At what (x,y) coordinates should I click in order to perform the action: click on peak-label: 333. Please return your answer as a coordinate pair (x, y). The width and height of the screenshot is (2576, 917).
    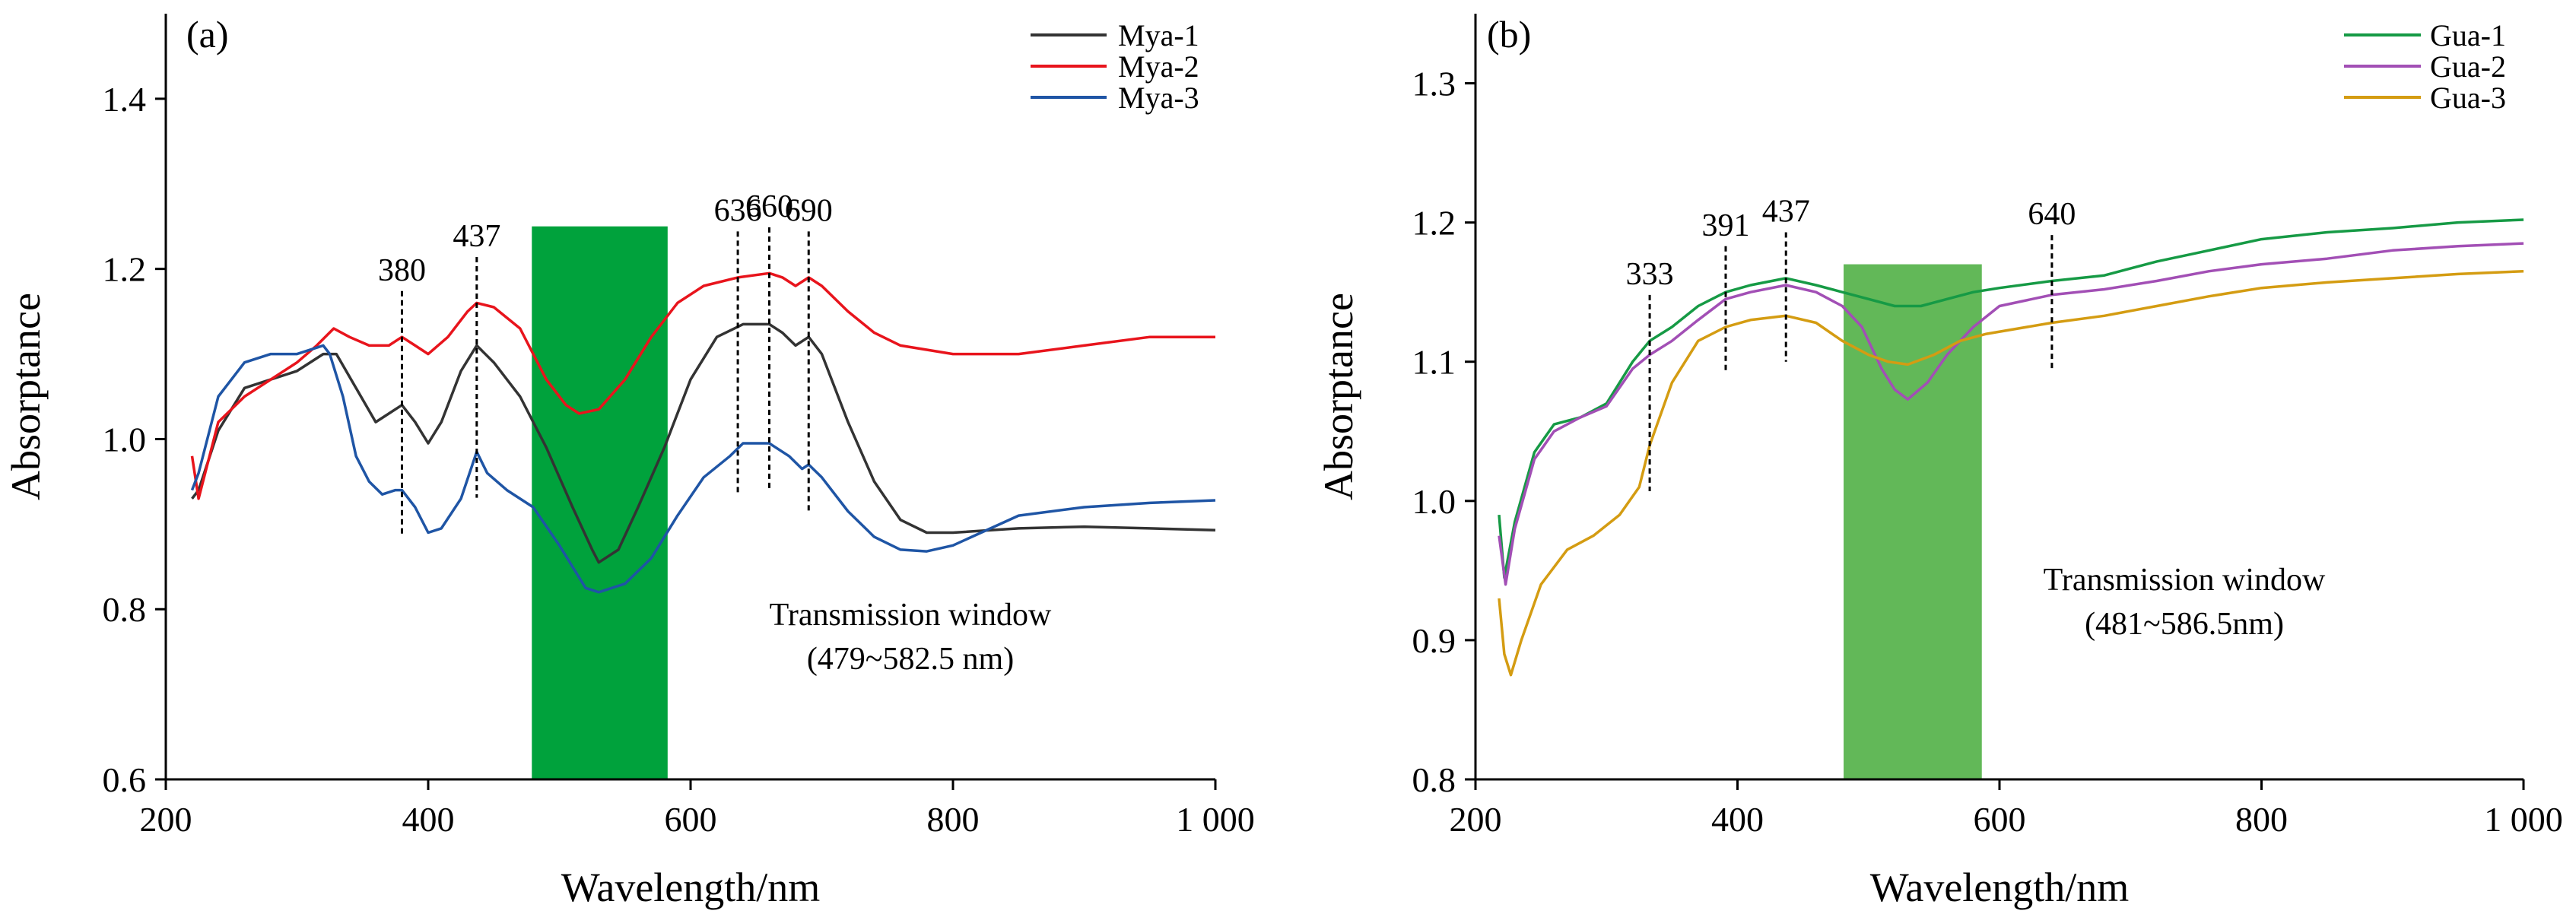
    Looking at the image, I should click on (1650, 274).